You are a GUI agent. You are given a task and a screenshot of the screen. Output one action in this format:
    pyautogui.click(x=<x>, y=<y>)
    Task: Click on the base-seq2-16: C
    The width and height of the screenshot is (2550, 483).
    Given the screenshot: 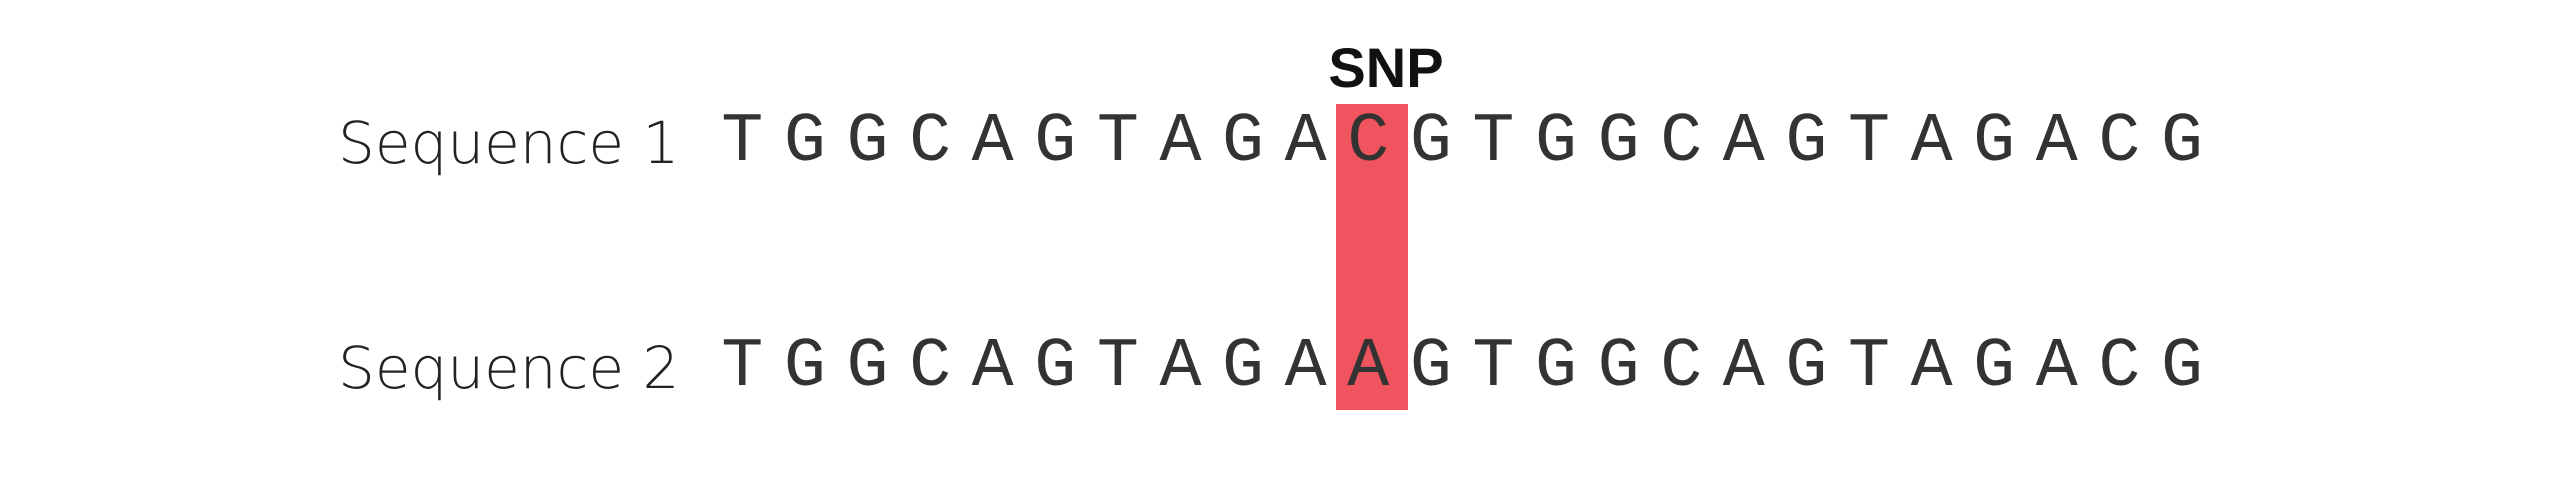 What is the action you would take?
    pyautogui.click(x=1681, y=367)
    